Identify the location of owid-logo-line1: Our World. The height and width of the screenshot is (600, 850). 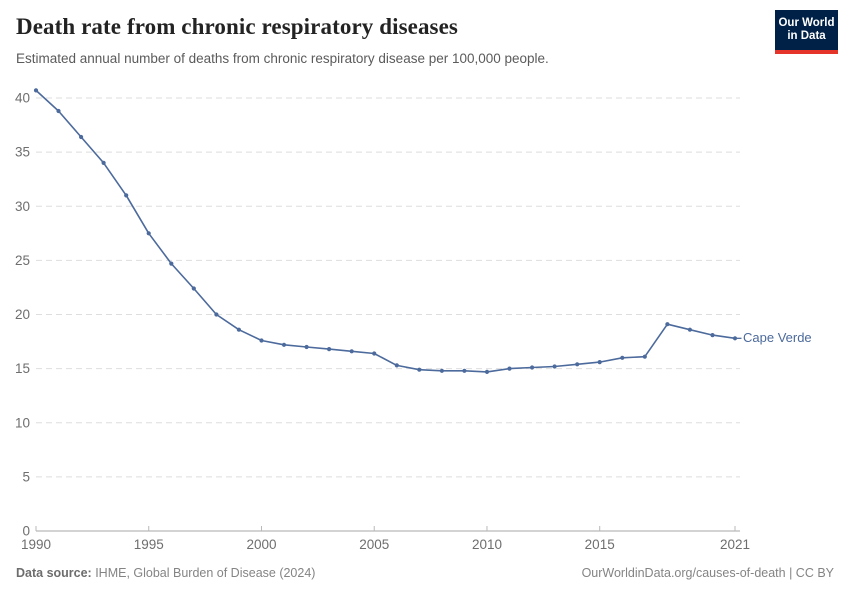
(806, 23).